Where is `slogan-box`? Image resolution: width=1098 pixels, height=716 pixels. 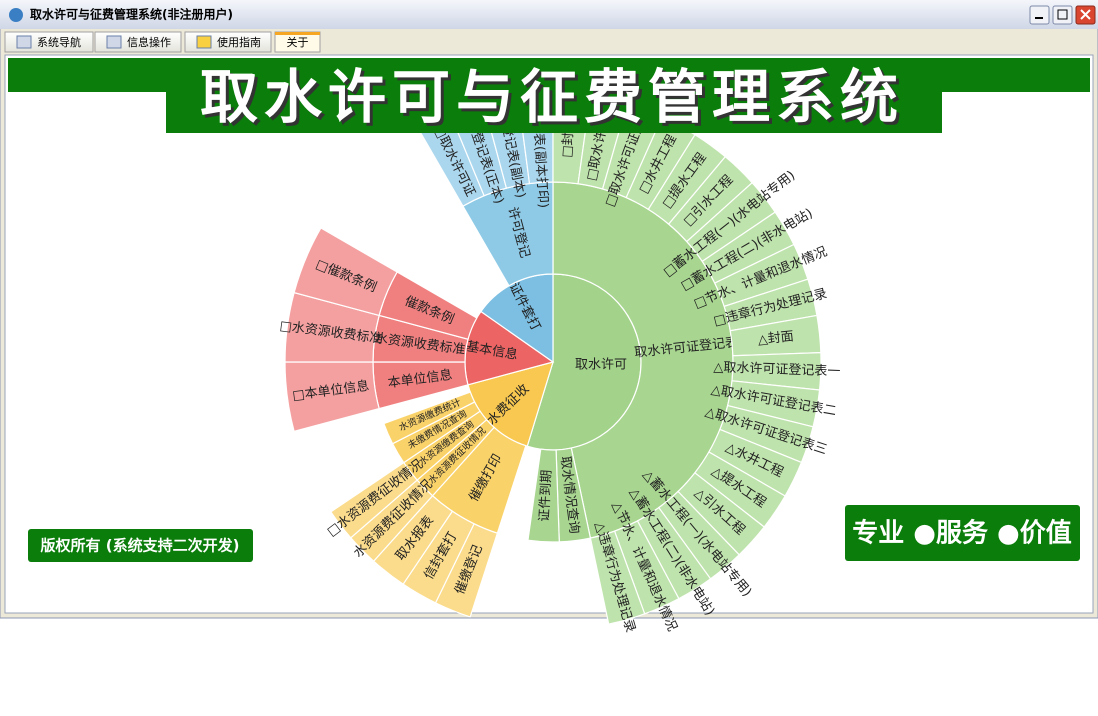 slogan-box is located at coordinates (962, 533).